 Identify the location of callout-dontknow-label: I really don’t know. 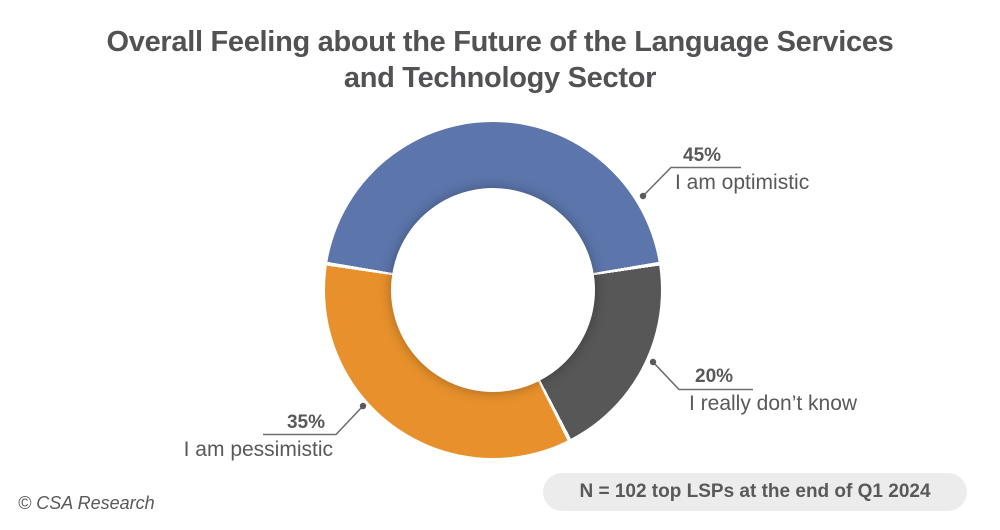
(773, 403).